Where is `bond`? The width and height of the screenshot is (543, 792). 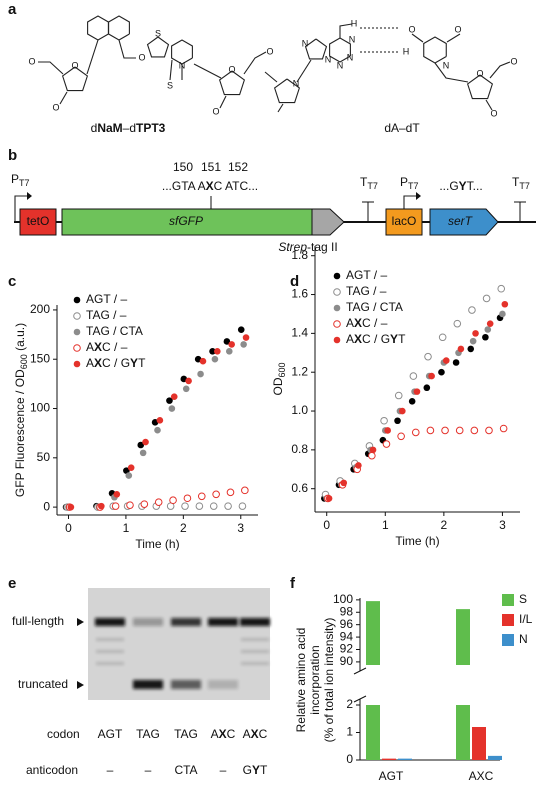
bond is located at coordinates (417, 38).